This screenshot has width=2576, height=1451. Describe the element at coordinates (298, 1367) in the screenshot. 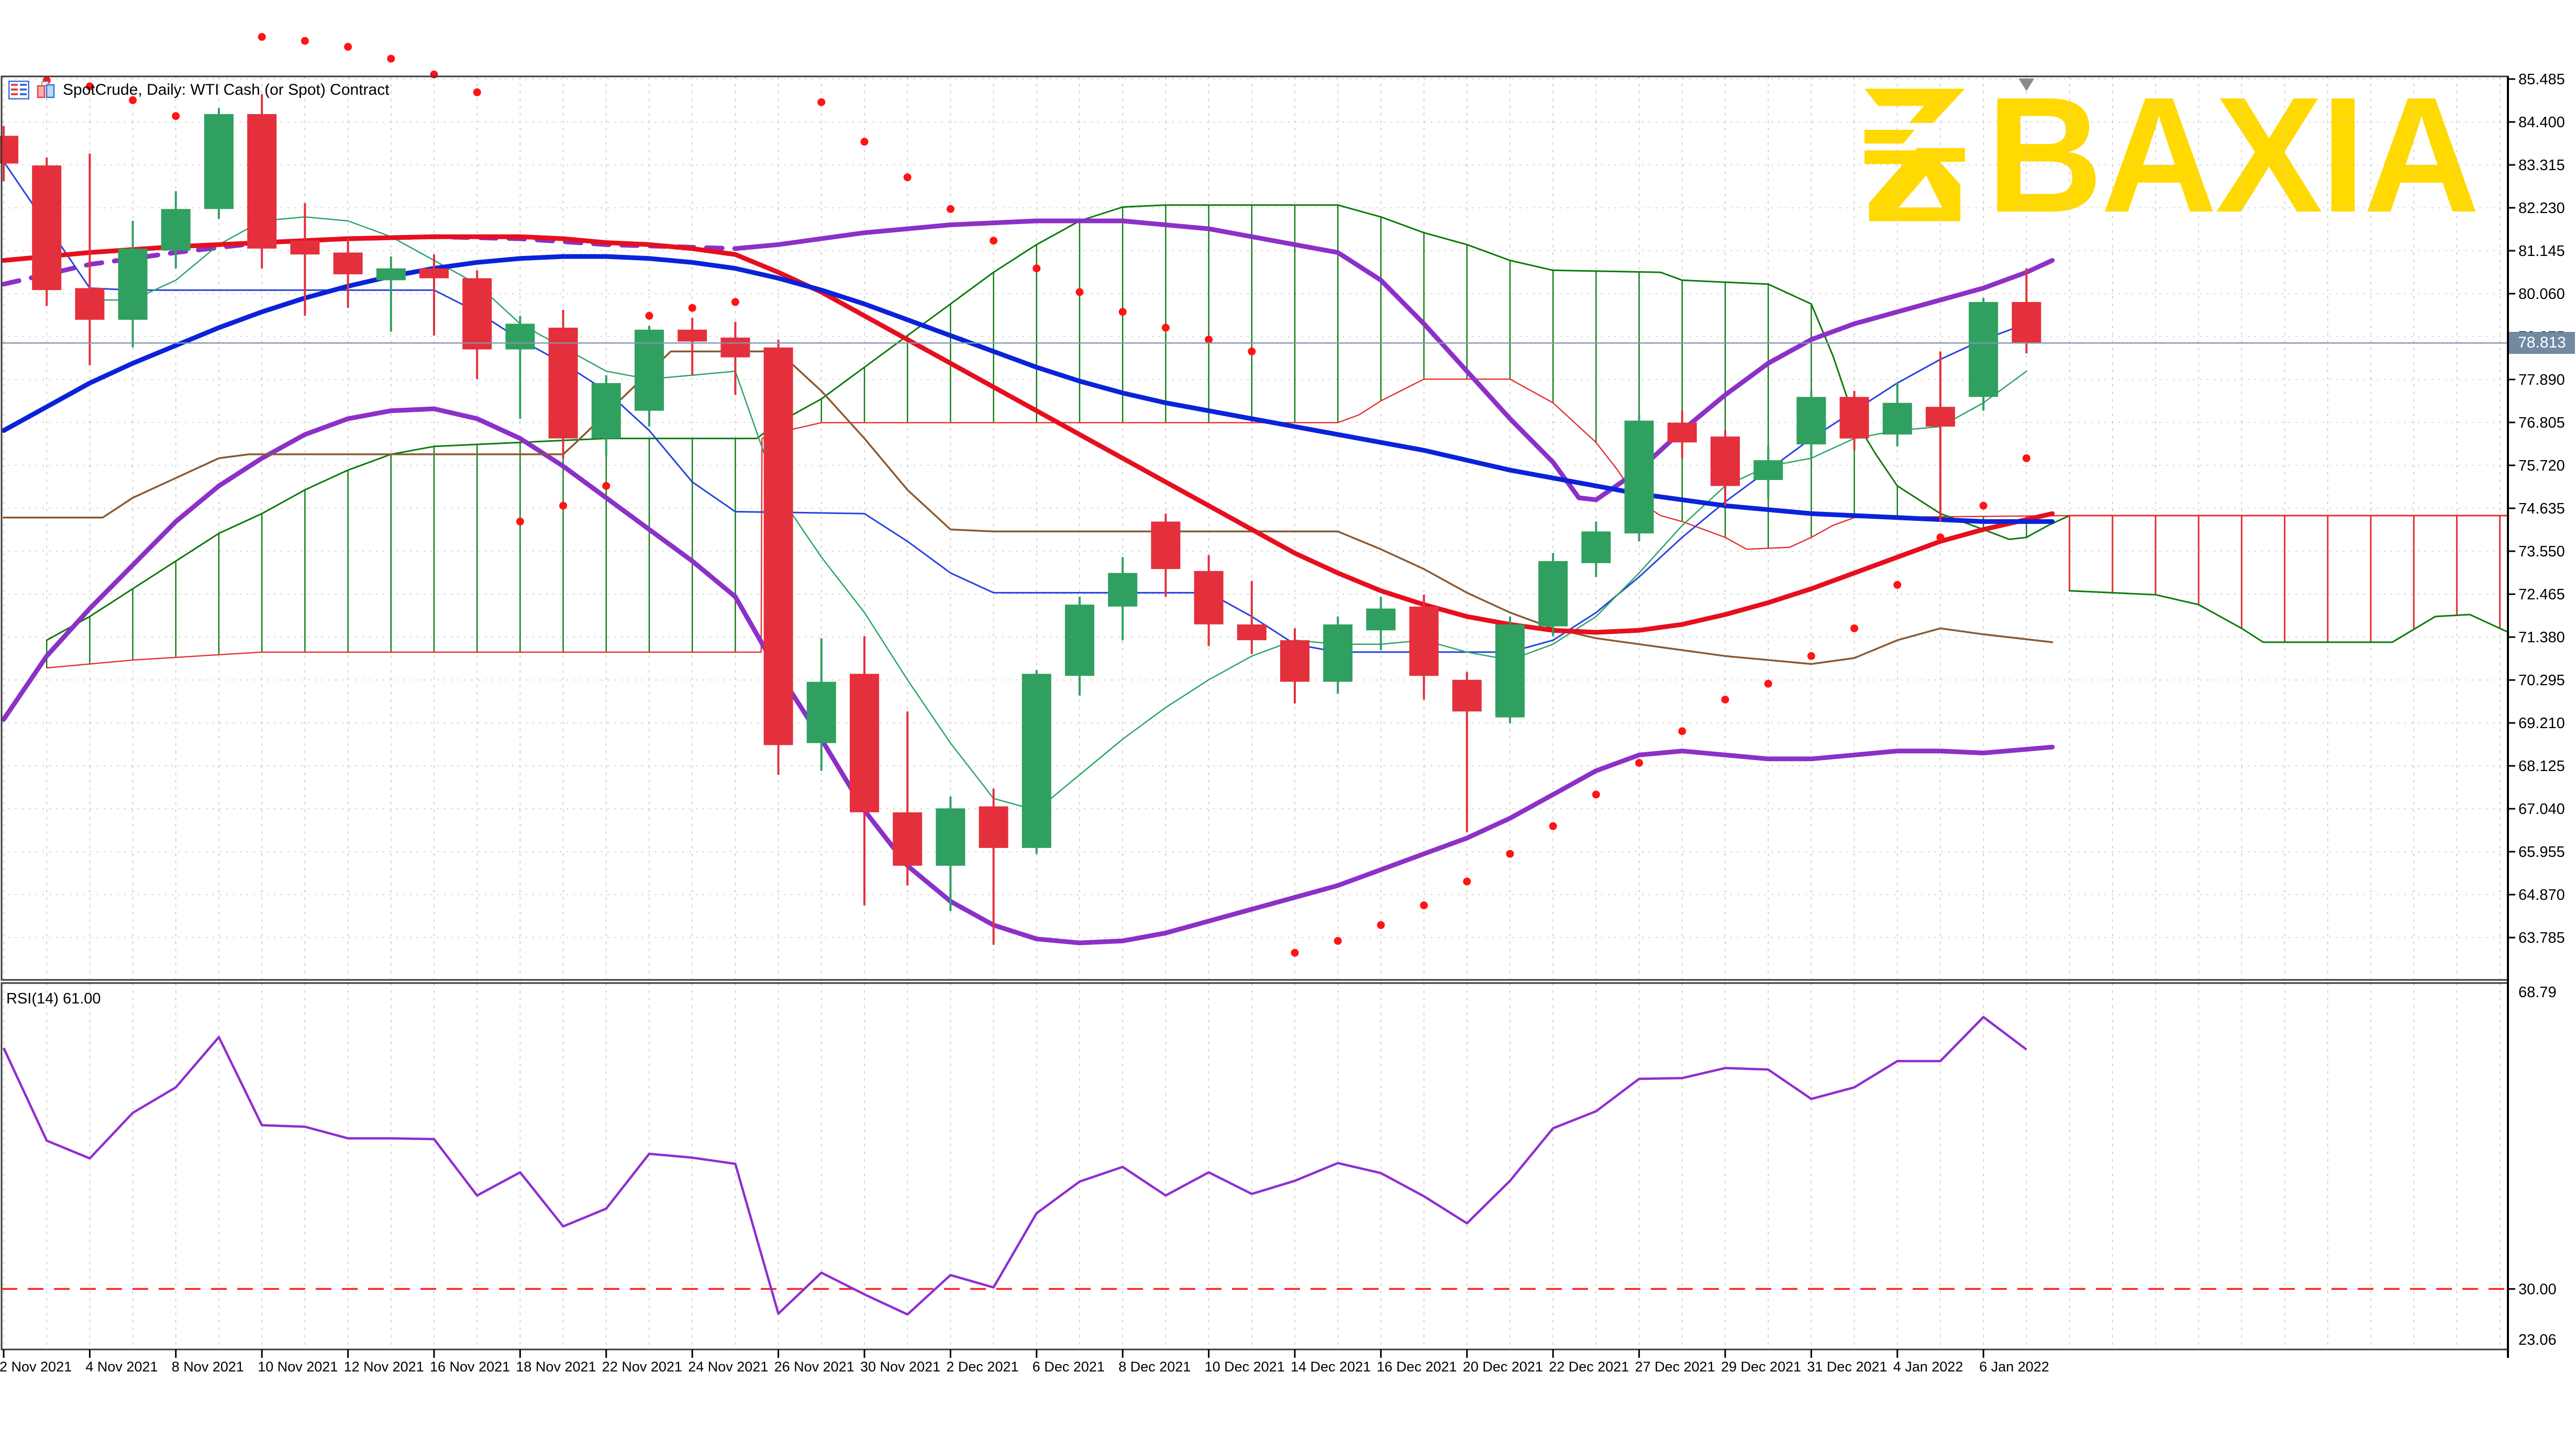

I see `time-axis-label: 10 Nov 2021` at that location.